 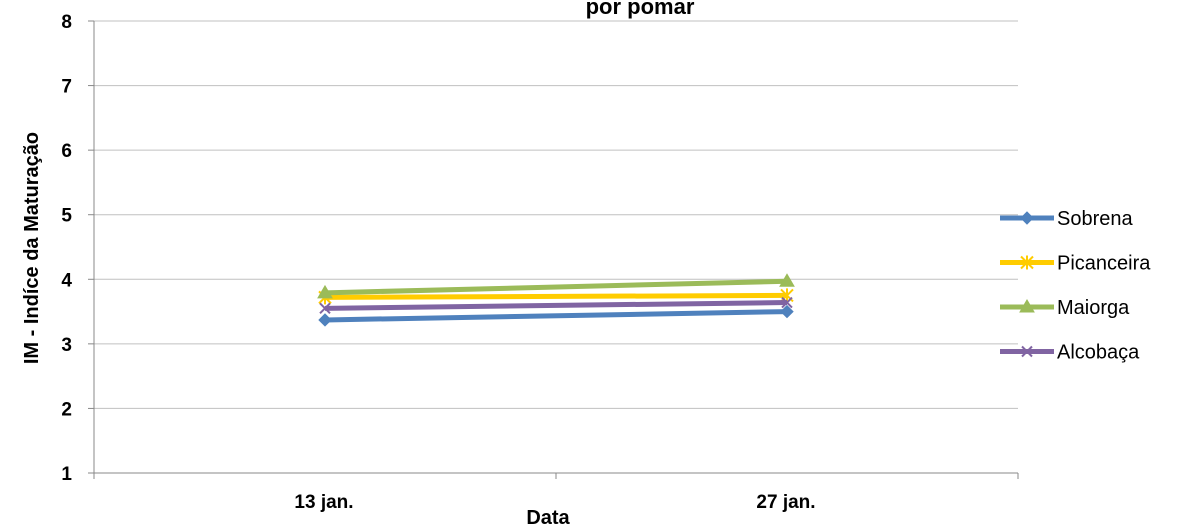 I want to click on series-line-alcobaça, so click(x=556, y=305).